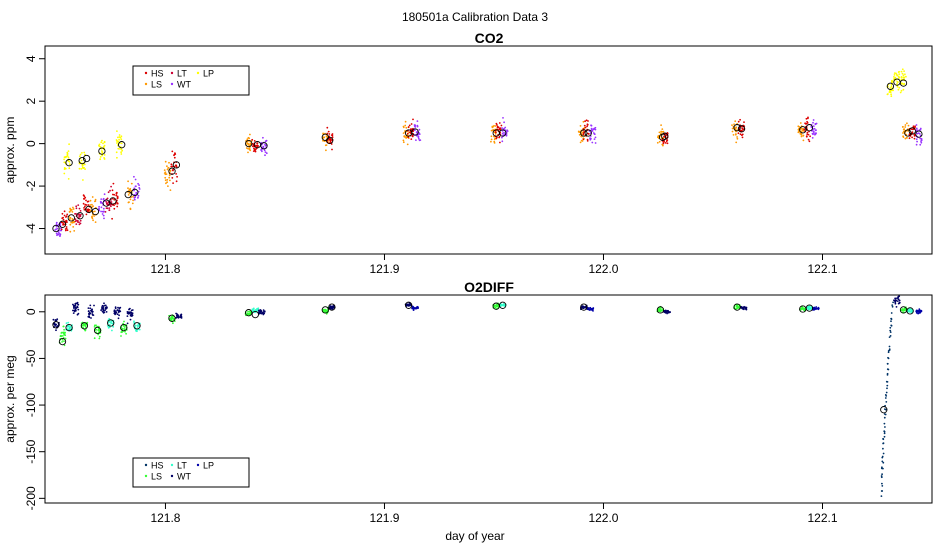 Image resolution: width=950 pixels, height=550 pixels. What do you see at coordinates (198, 73) in the screenshot?
I see `co2-legend-swatch-lp` at bounding box center [198, 73].